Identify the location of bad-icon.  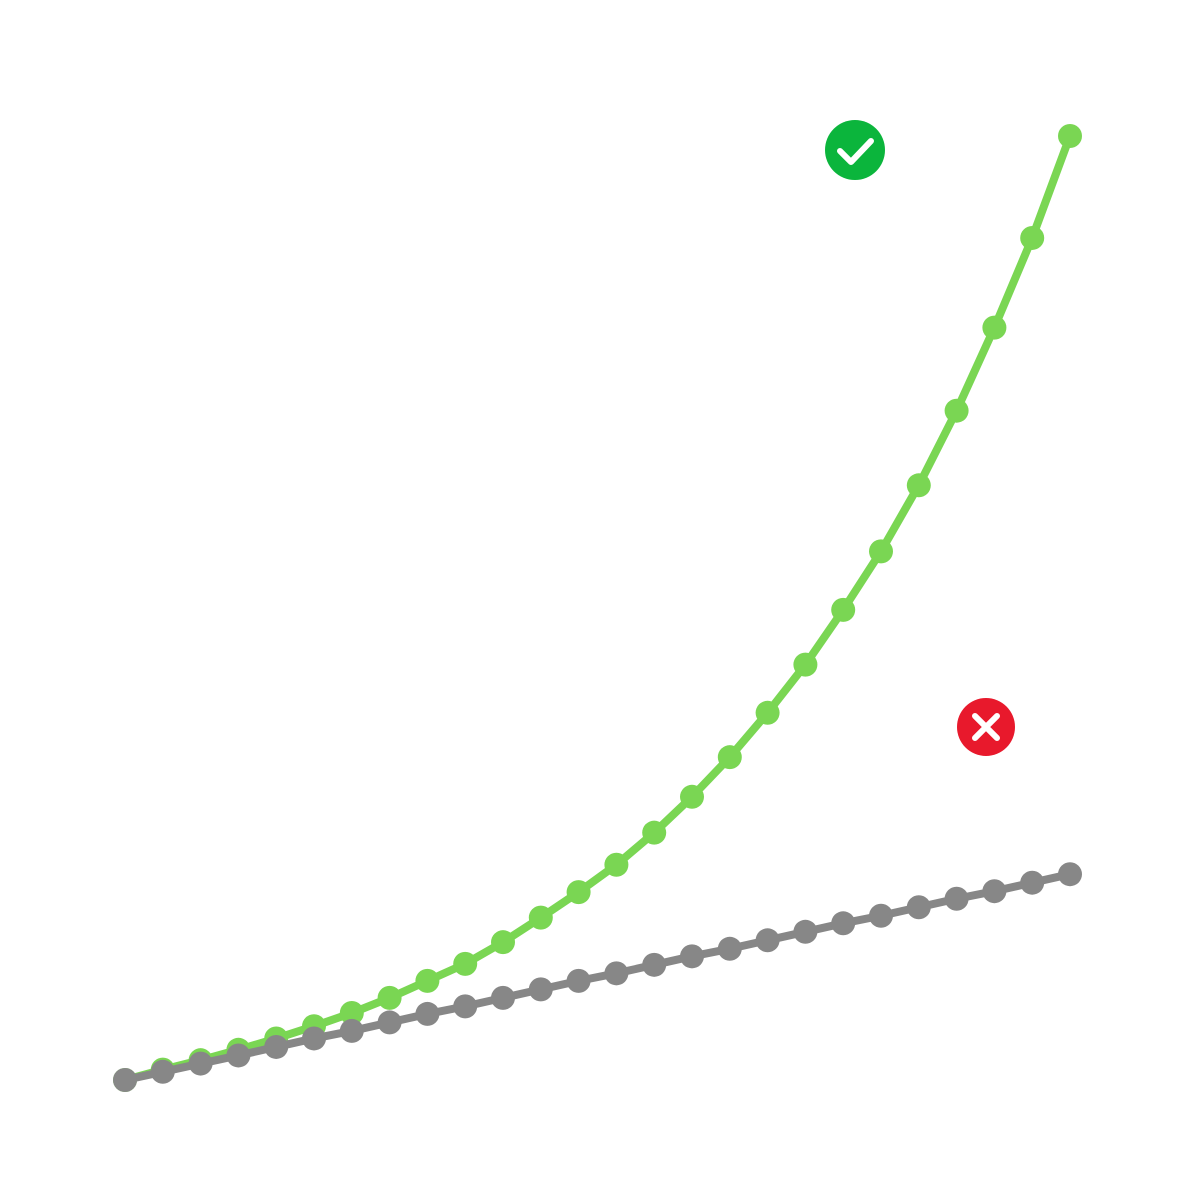
(986, 727).